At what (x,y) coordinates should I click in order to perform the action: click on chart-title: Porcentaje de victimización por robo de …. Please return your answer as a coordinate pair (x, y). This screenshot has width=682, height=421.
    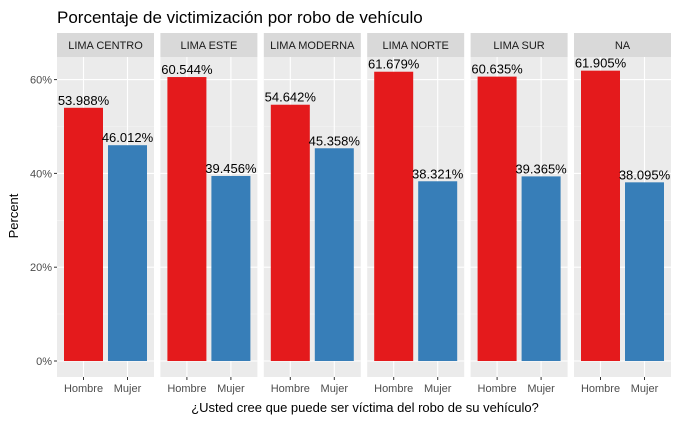
    Looking at the image, I should click on (240, 17).